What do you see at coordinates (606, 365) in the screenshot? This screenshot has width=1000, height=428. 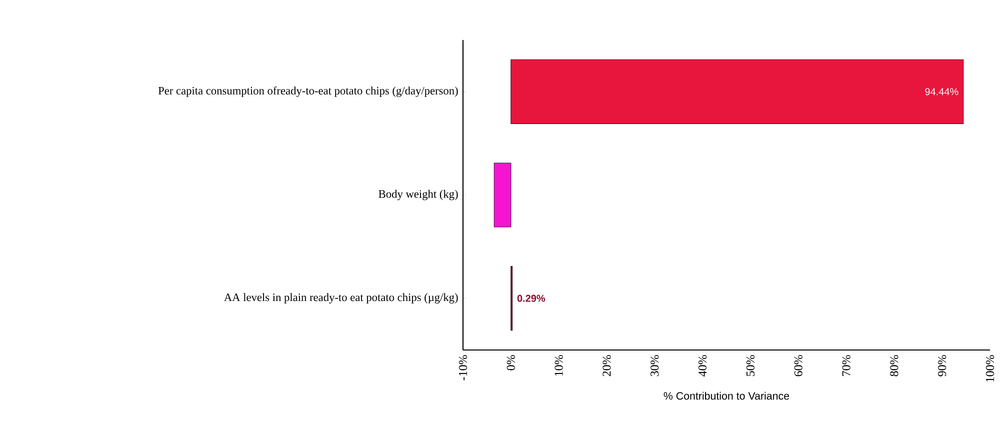 I see `x-tick-label: 20%` at bounding box center [606, 365].